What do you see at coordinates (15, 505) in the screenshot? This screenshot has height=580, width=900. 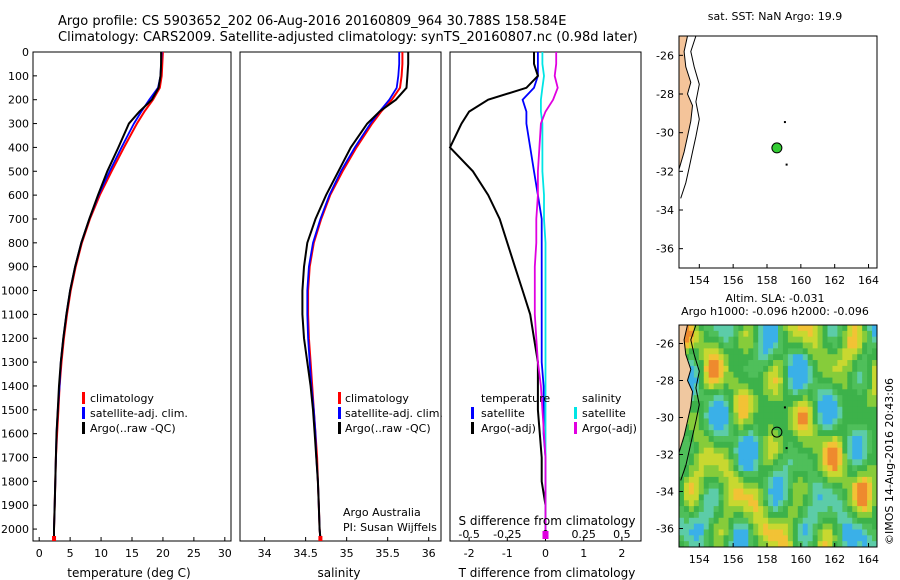 I see `y-tick-label: 1900` at bounding box center [15, 505].